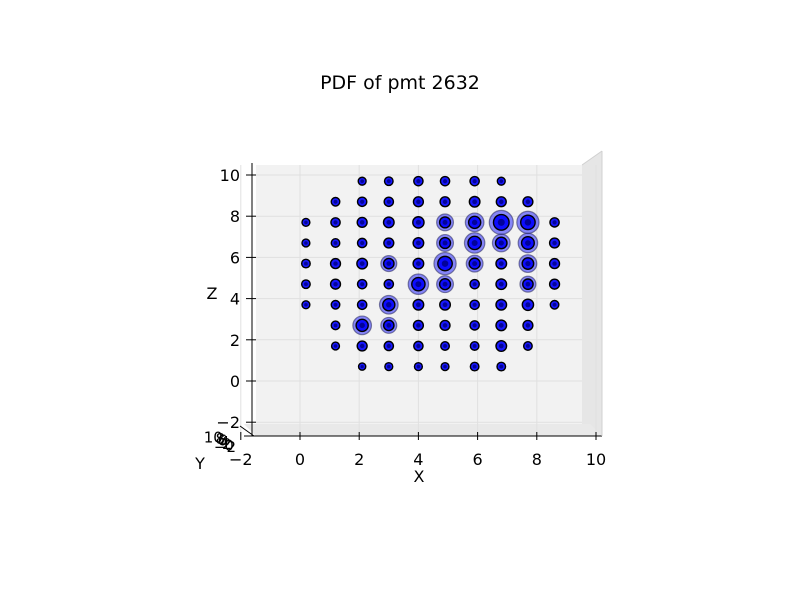 The width and height of the screenshot is (800, 600). I want to click on y-tick-label: −2, so click(225, 447).